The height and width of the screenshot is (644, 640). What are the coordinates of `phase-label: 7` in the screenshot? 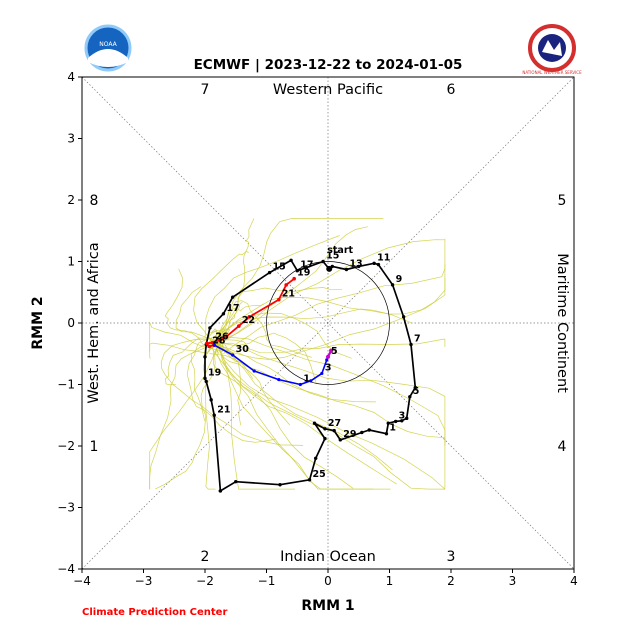 It's located at (205, 90).